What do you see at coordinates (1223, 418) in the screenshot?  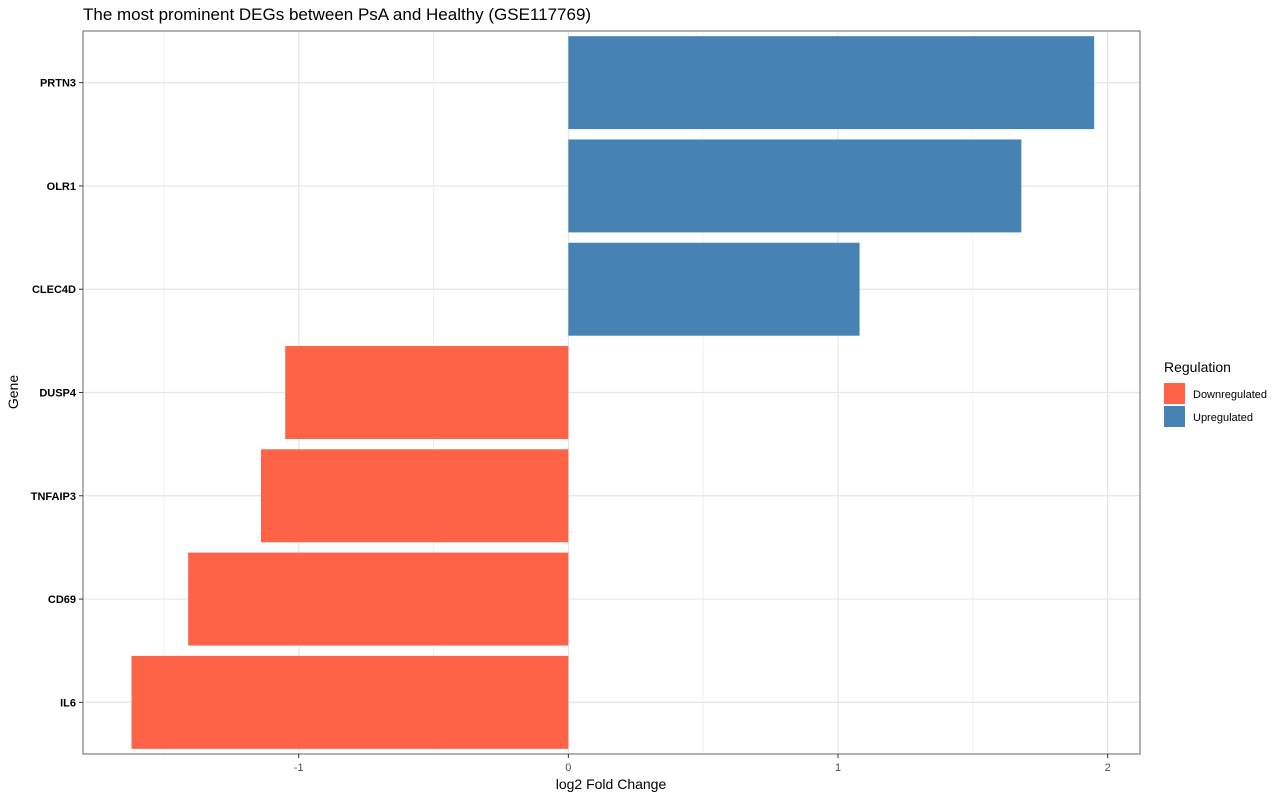 I see `legend-label-upregulated: Upregulated` at bounding box center [1223, 418].